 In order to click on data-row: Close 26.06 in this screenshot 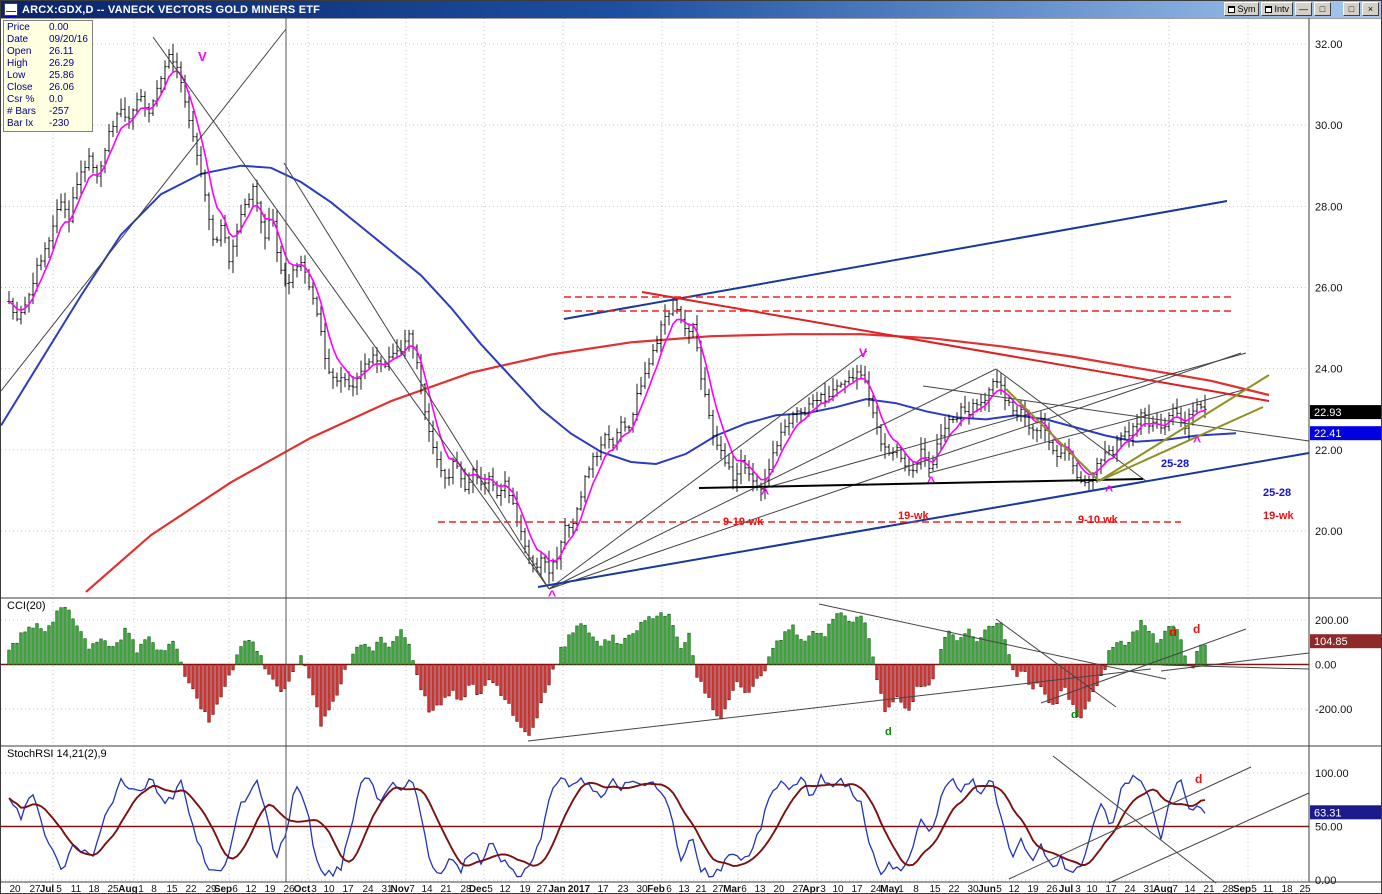, I will do `click(41, 87)`.